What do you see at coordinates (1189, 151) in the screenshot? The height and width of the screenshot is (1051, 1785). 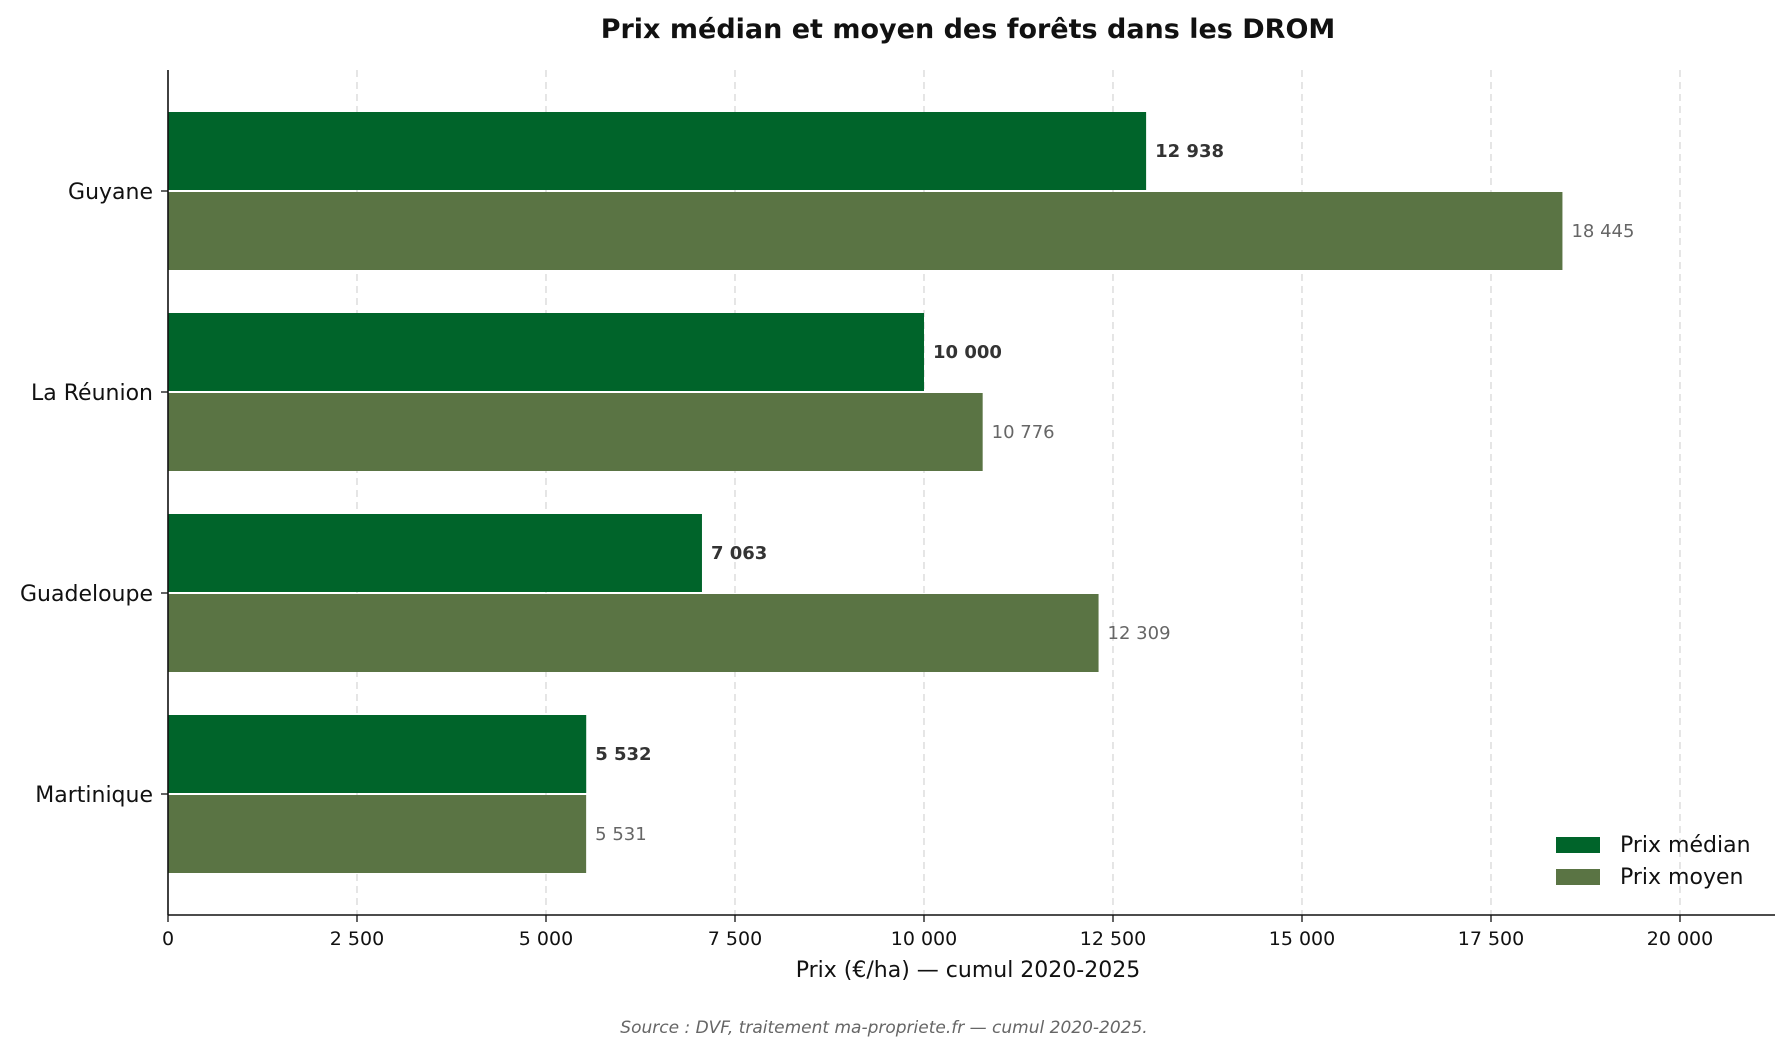 I see `value-label-median: 12 938` at bounding box center [1189, 151].